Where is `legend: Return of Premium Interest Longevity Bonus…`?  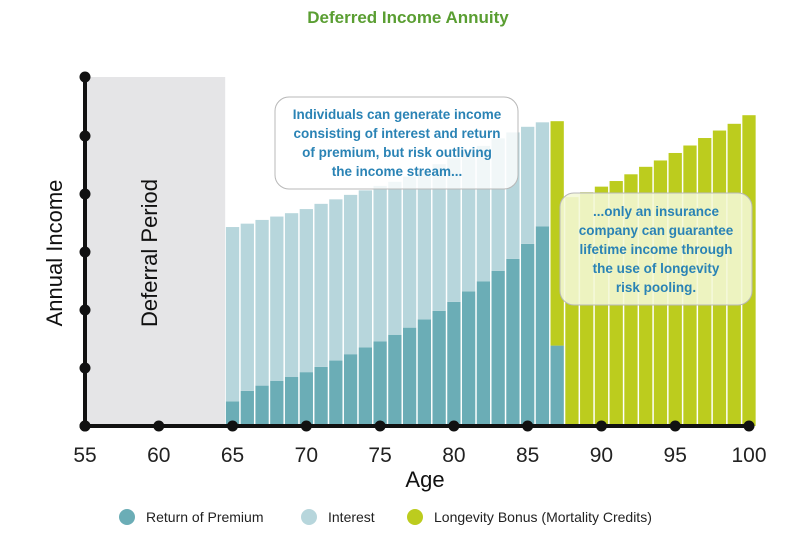 legend: Return of Premium Interest Longevity Bonus… is located at coordinates (385, 517).